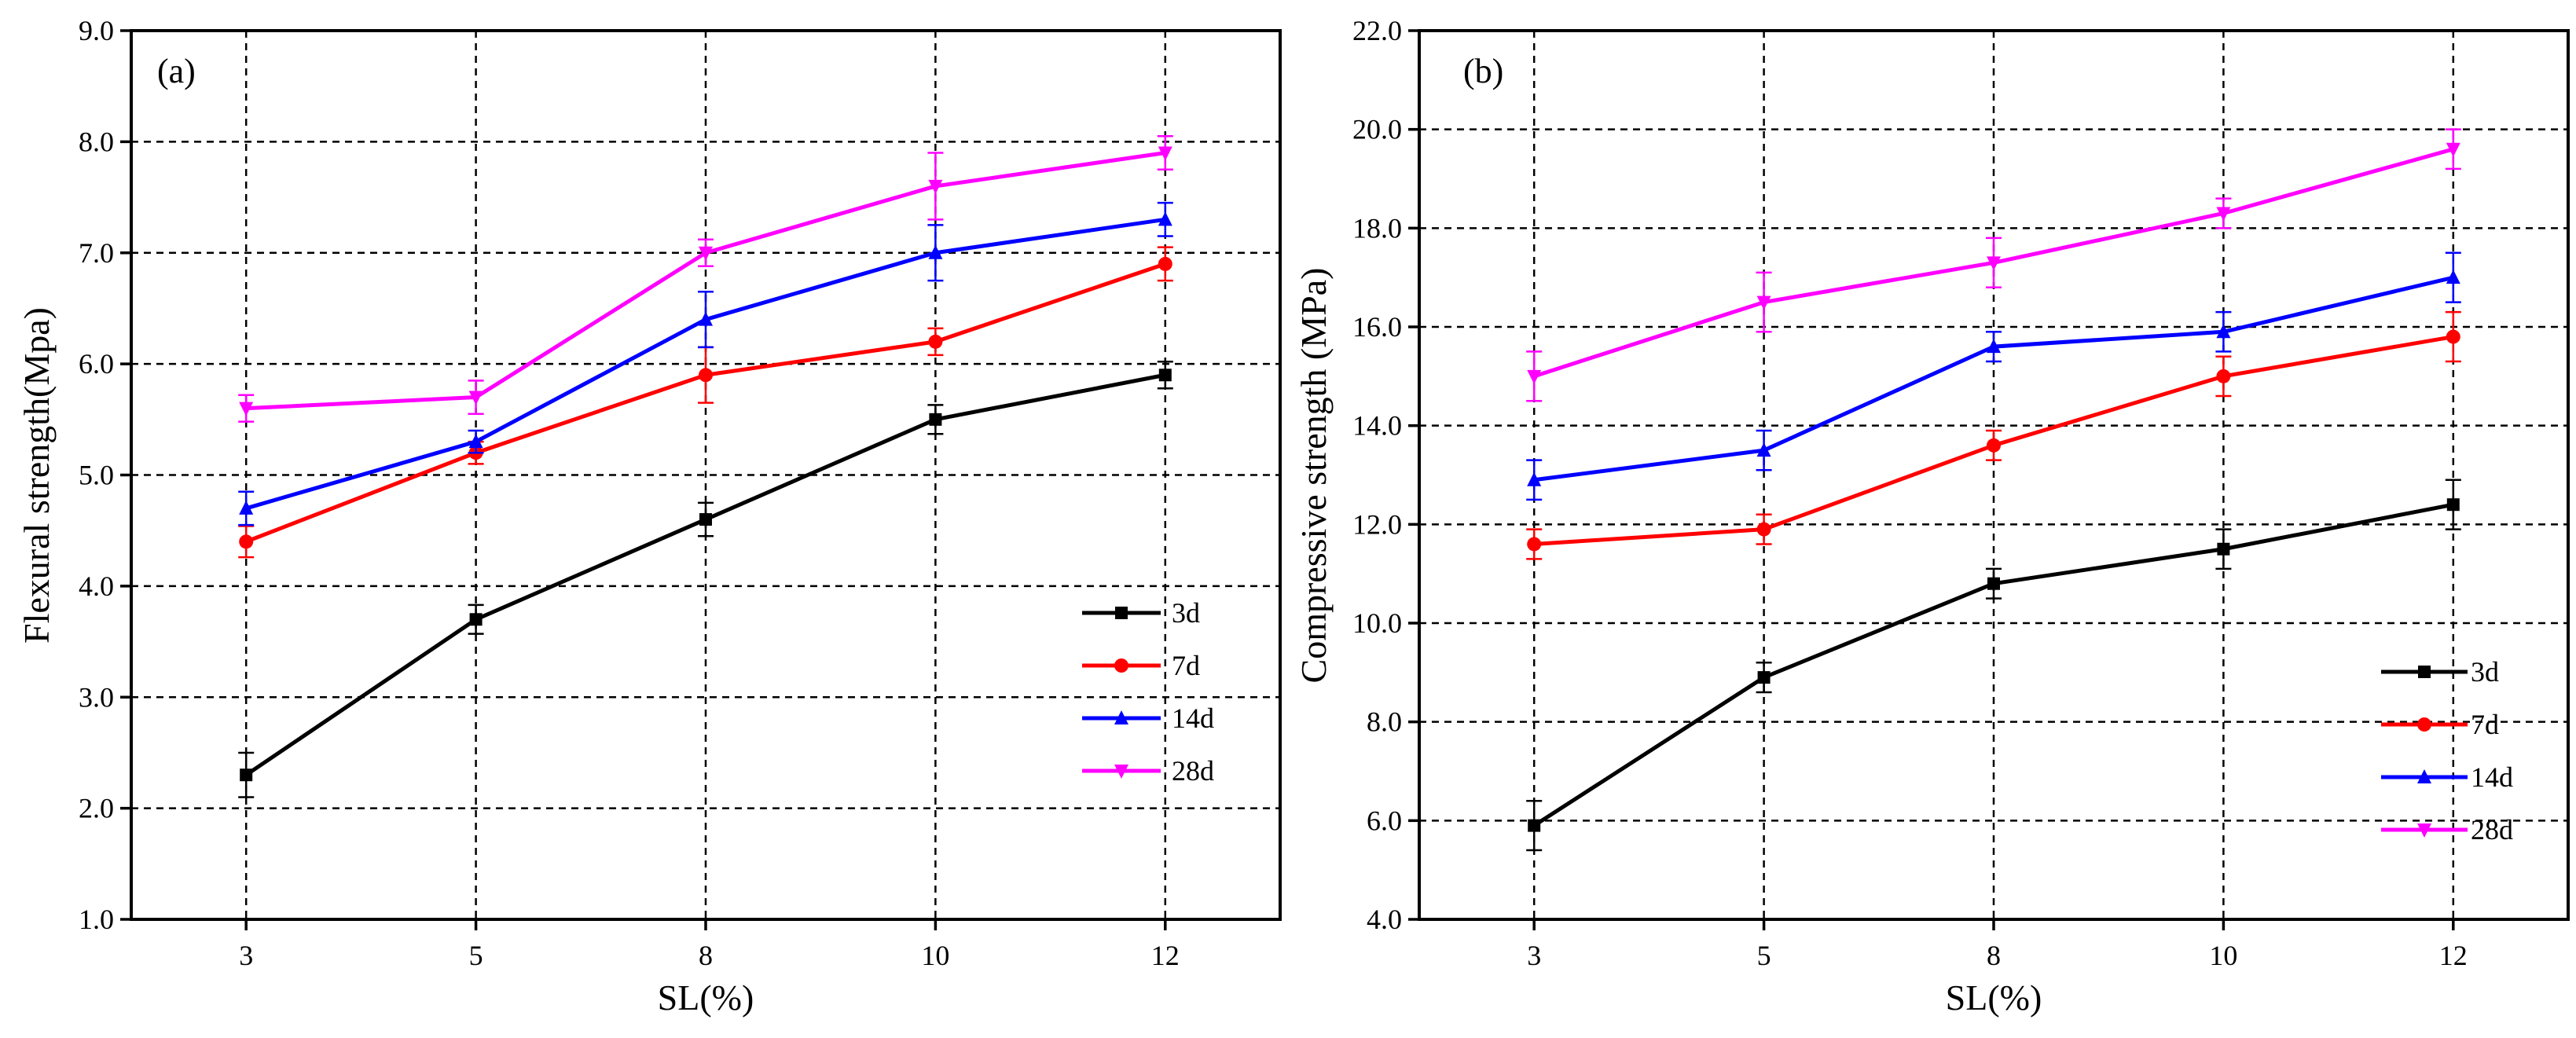 This screenshot has height=1038, width=2576. I want to click on y-tick-label: 9.0, so click(96, 30).